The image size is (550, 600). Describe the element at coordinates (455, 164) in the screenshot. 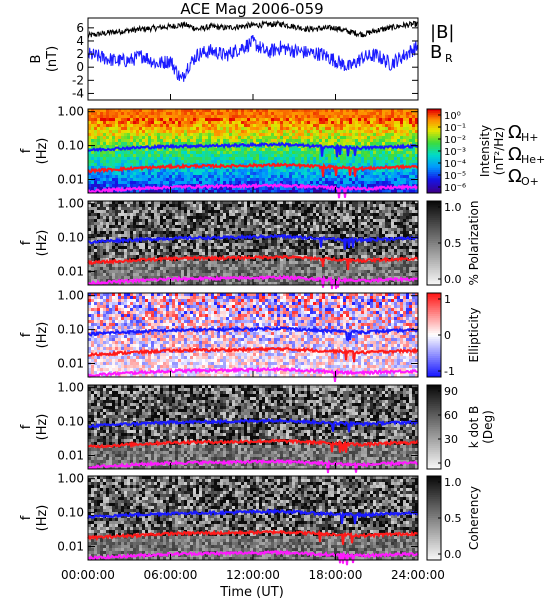

I see `colorbar-tick-label: 10⁻⁴` at that location.